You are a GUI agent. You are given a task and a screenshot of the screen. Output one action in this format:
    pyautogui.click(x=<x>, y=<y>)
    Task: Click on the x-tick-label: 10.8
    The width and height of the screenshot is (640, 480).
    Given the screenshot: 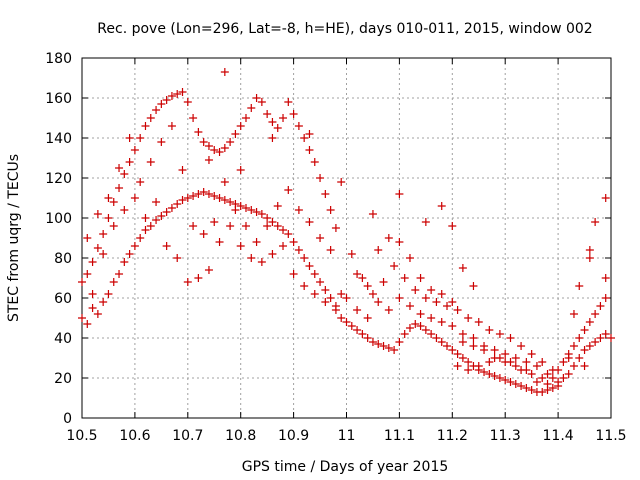 What is the action you would take?
    pyautogui.click(x=240, y=436)
    